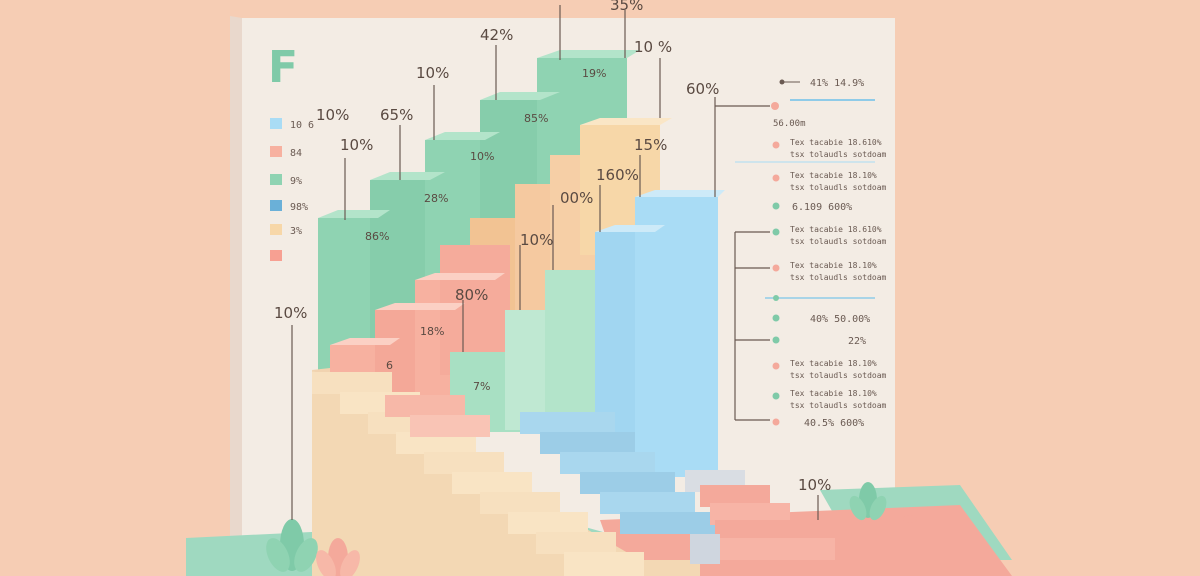 This screenshot has width=1200, height=576. What do you see at coordinates (292, 189) in the screenshot?
I see `legend: 10 6 84 9% 98% 3%` at bounding box center [292, 189].